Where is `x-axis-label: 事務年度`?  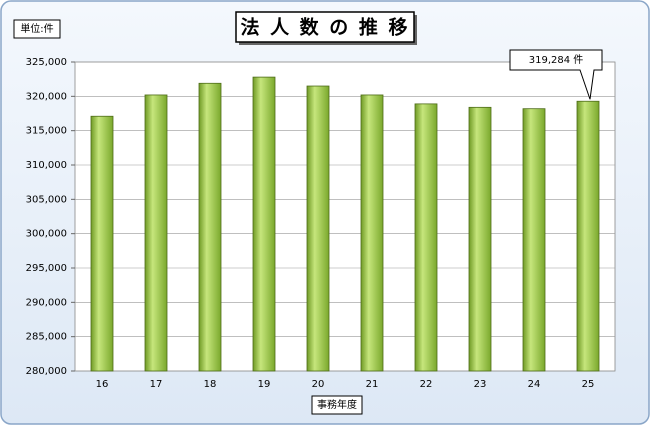 x-axis-label: 事務年度 is located at coordinates (337, 404).